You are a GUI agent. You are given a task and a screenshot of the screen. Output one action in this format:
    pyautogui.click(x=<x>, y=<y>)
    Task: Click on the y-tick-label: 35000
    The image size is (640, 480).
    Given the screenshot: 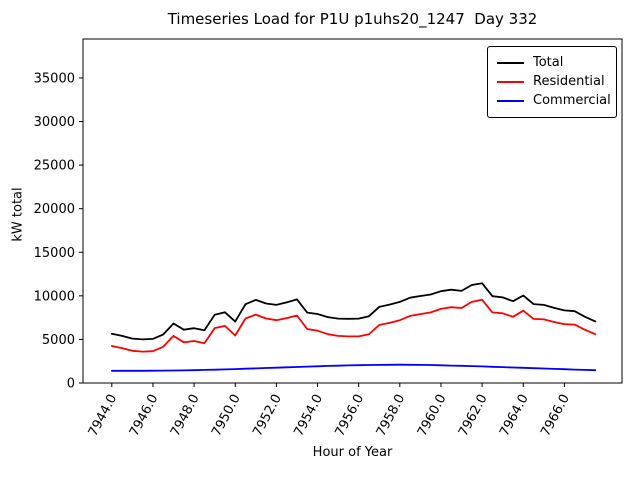 What is the action you would take?
    pyautogui.click(x=54, y=78)
    